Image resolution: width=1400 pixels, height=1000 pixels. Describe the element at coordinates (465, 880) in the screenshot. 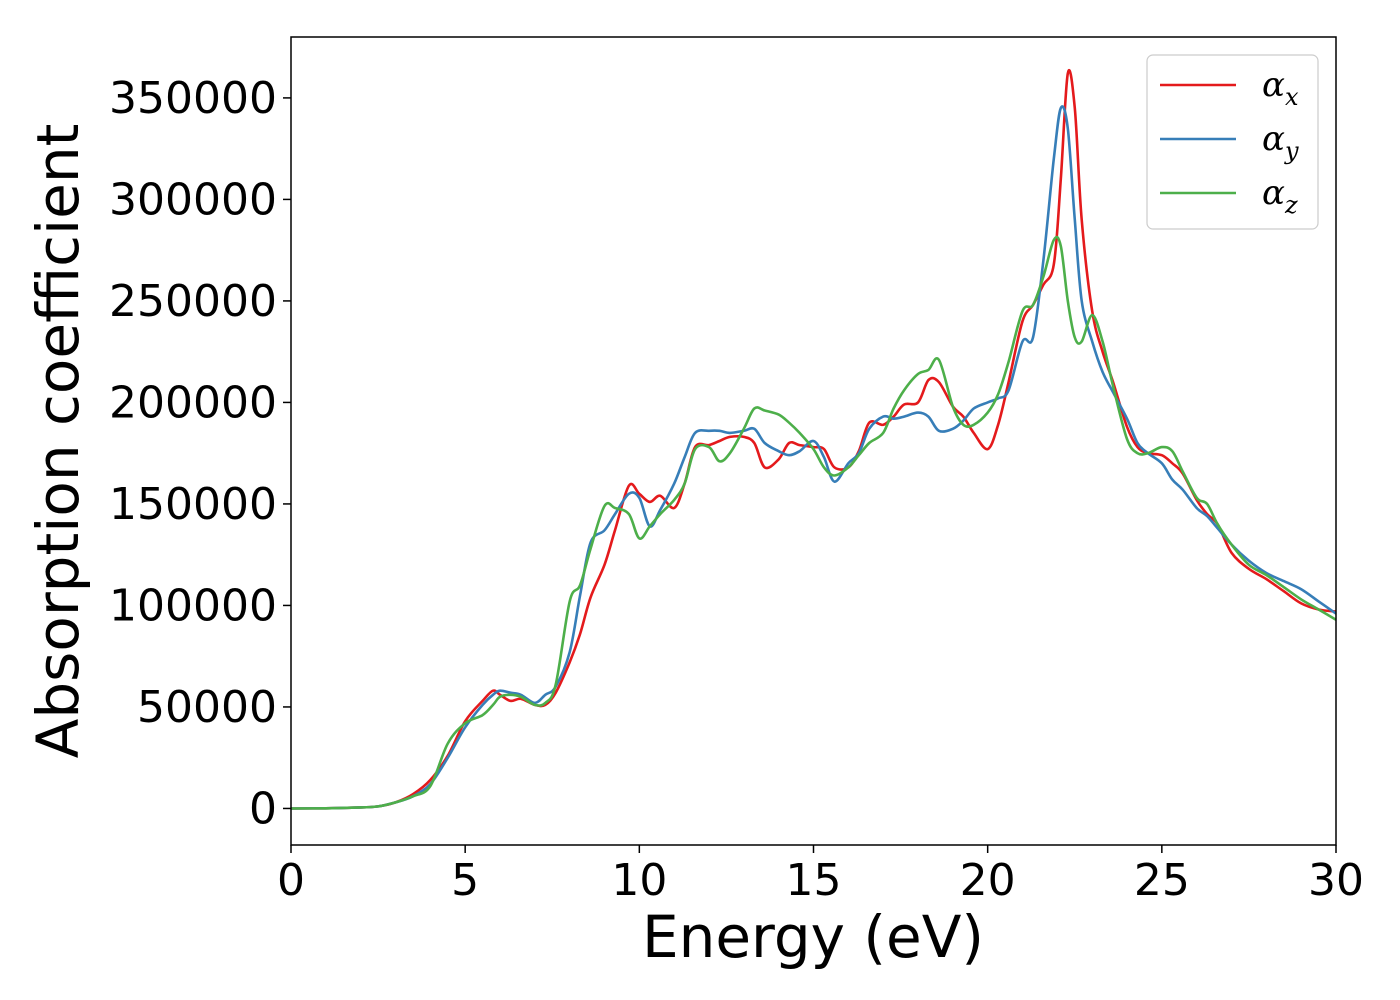

I see `x-tick-label: 5` at that location.